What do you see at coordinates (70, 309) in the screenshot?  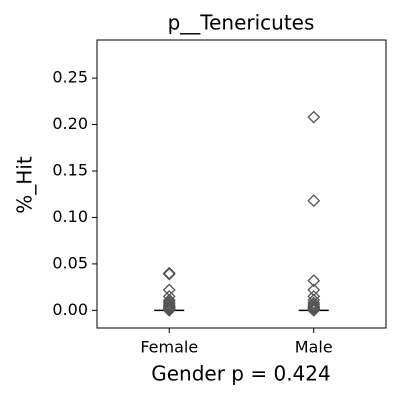 I see `y-tick-label: 0.00` at bounding box center [70, 309].